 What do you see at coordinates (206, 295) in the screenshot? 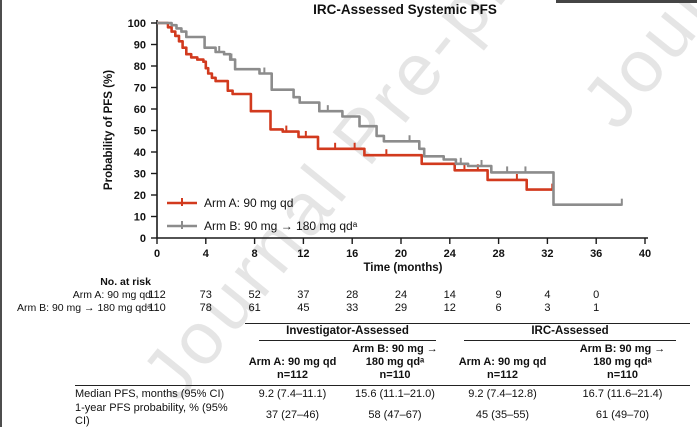
I see `at-risk-count: 73` at bounding box center [206, 295].